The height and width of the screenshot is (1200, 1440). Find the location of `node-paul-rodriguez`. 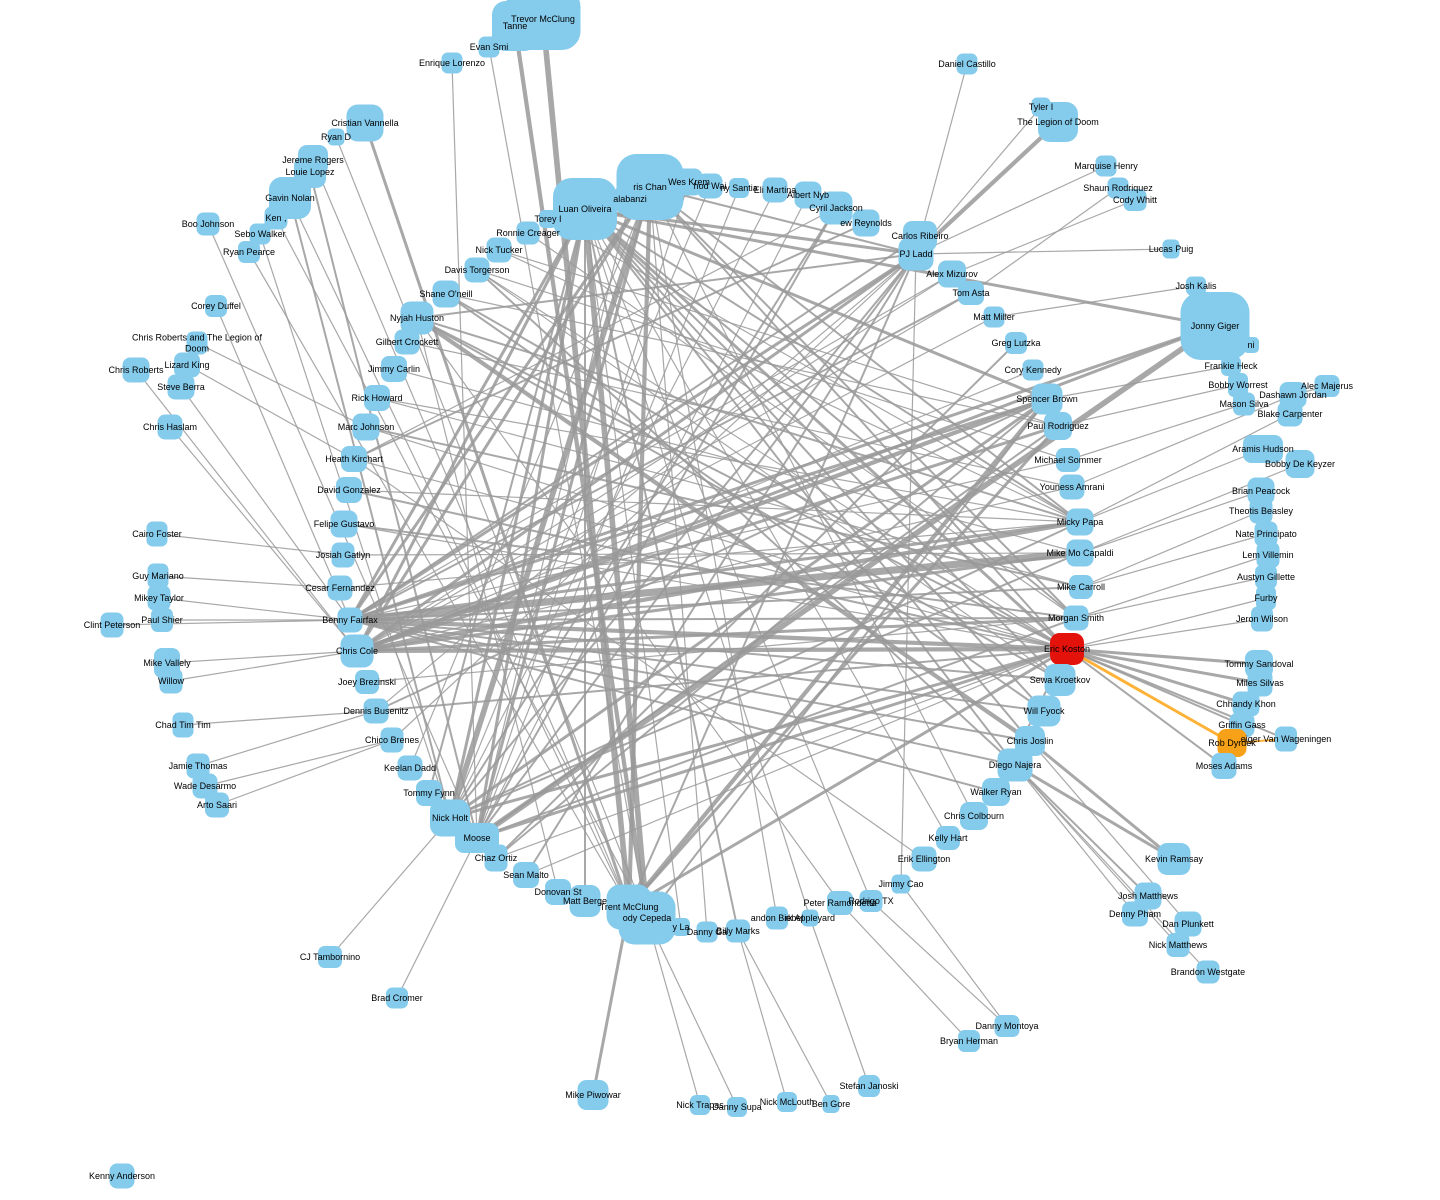

node-paul-rodriguez is located at coordinates (1058, 426).